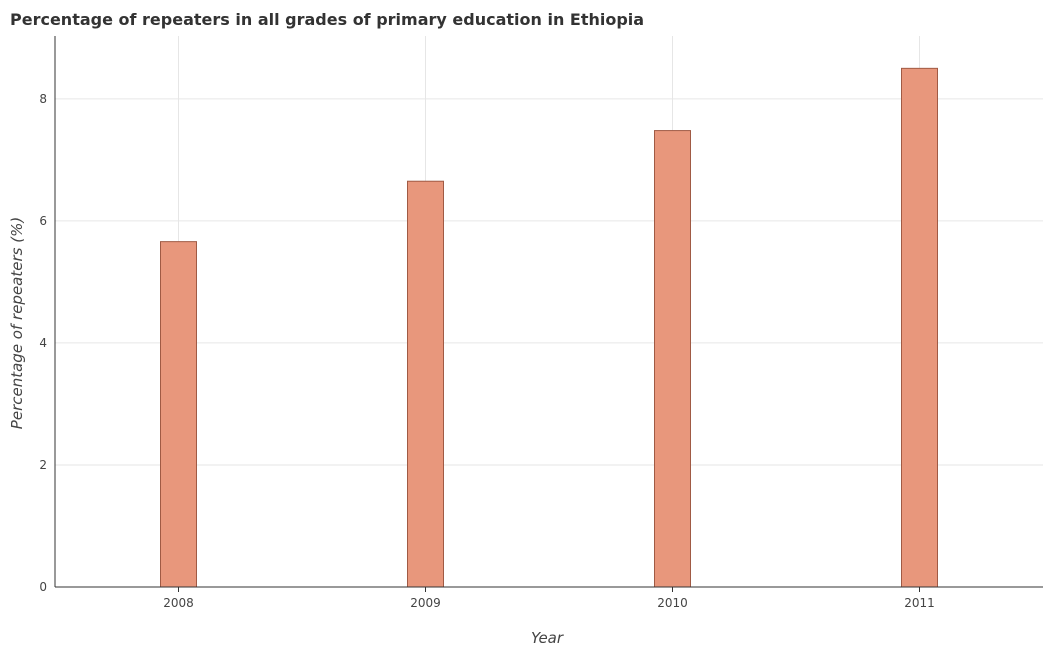 This screenshot has height=650, width=1059. What do you see at coordinates (178, 603) in the screenshot?
I see `x-tick-label: 2008` at bounding box center [178, 603].